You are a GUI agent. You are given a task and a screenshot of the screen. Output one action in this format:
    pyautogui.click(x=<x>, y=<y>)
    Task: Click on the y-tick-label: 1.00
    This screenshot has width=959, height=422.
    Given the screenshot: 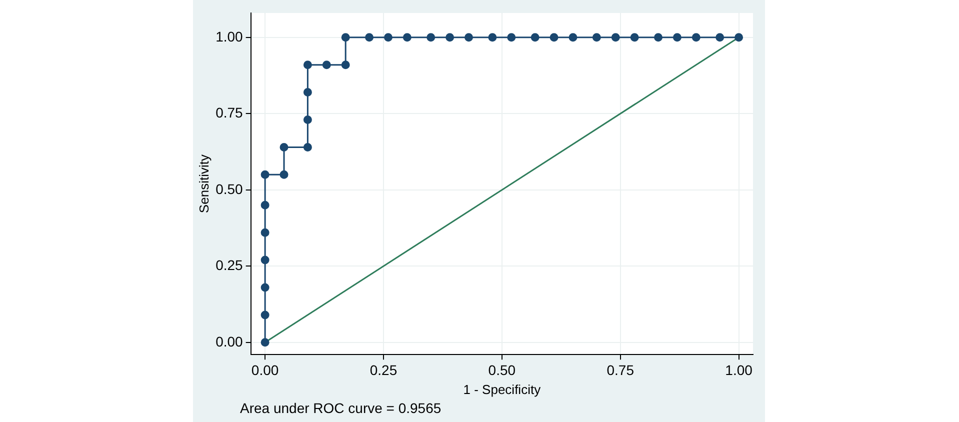 What is the action you would take?
    pyautogui.click(x=230, y=36)
    